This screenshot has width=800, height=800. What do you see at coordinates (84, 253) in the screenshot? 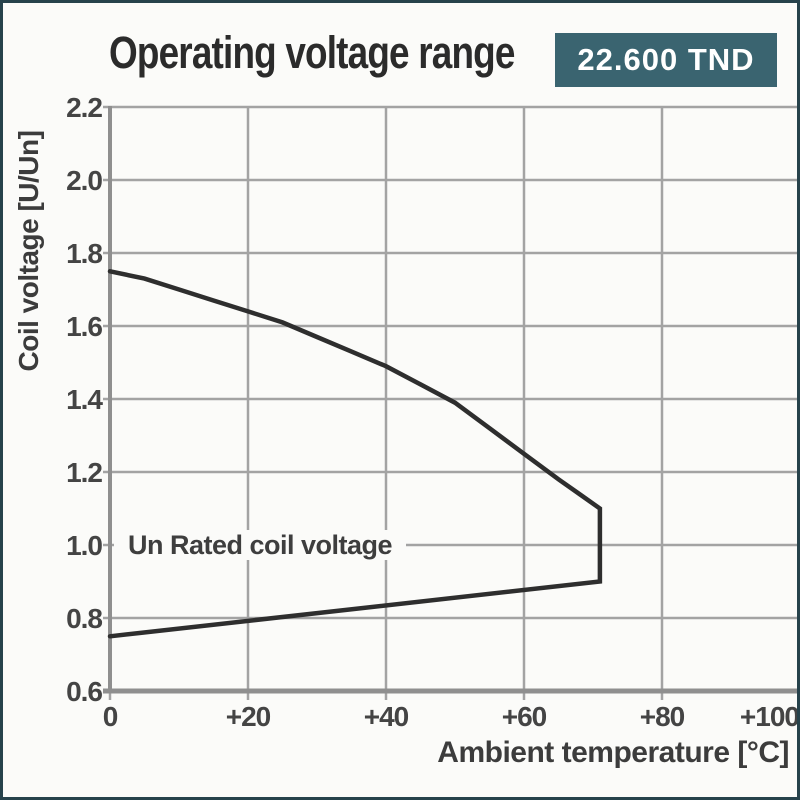
I see `y-tick-label: 1.8` at bounding box center [84, 253].